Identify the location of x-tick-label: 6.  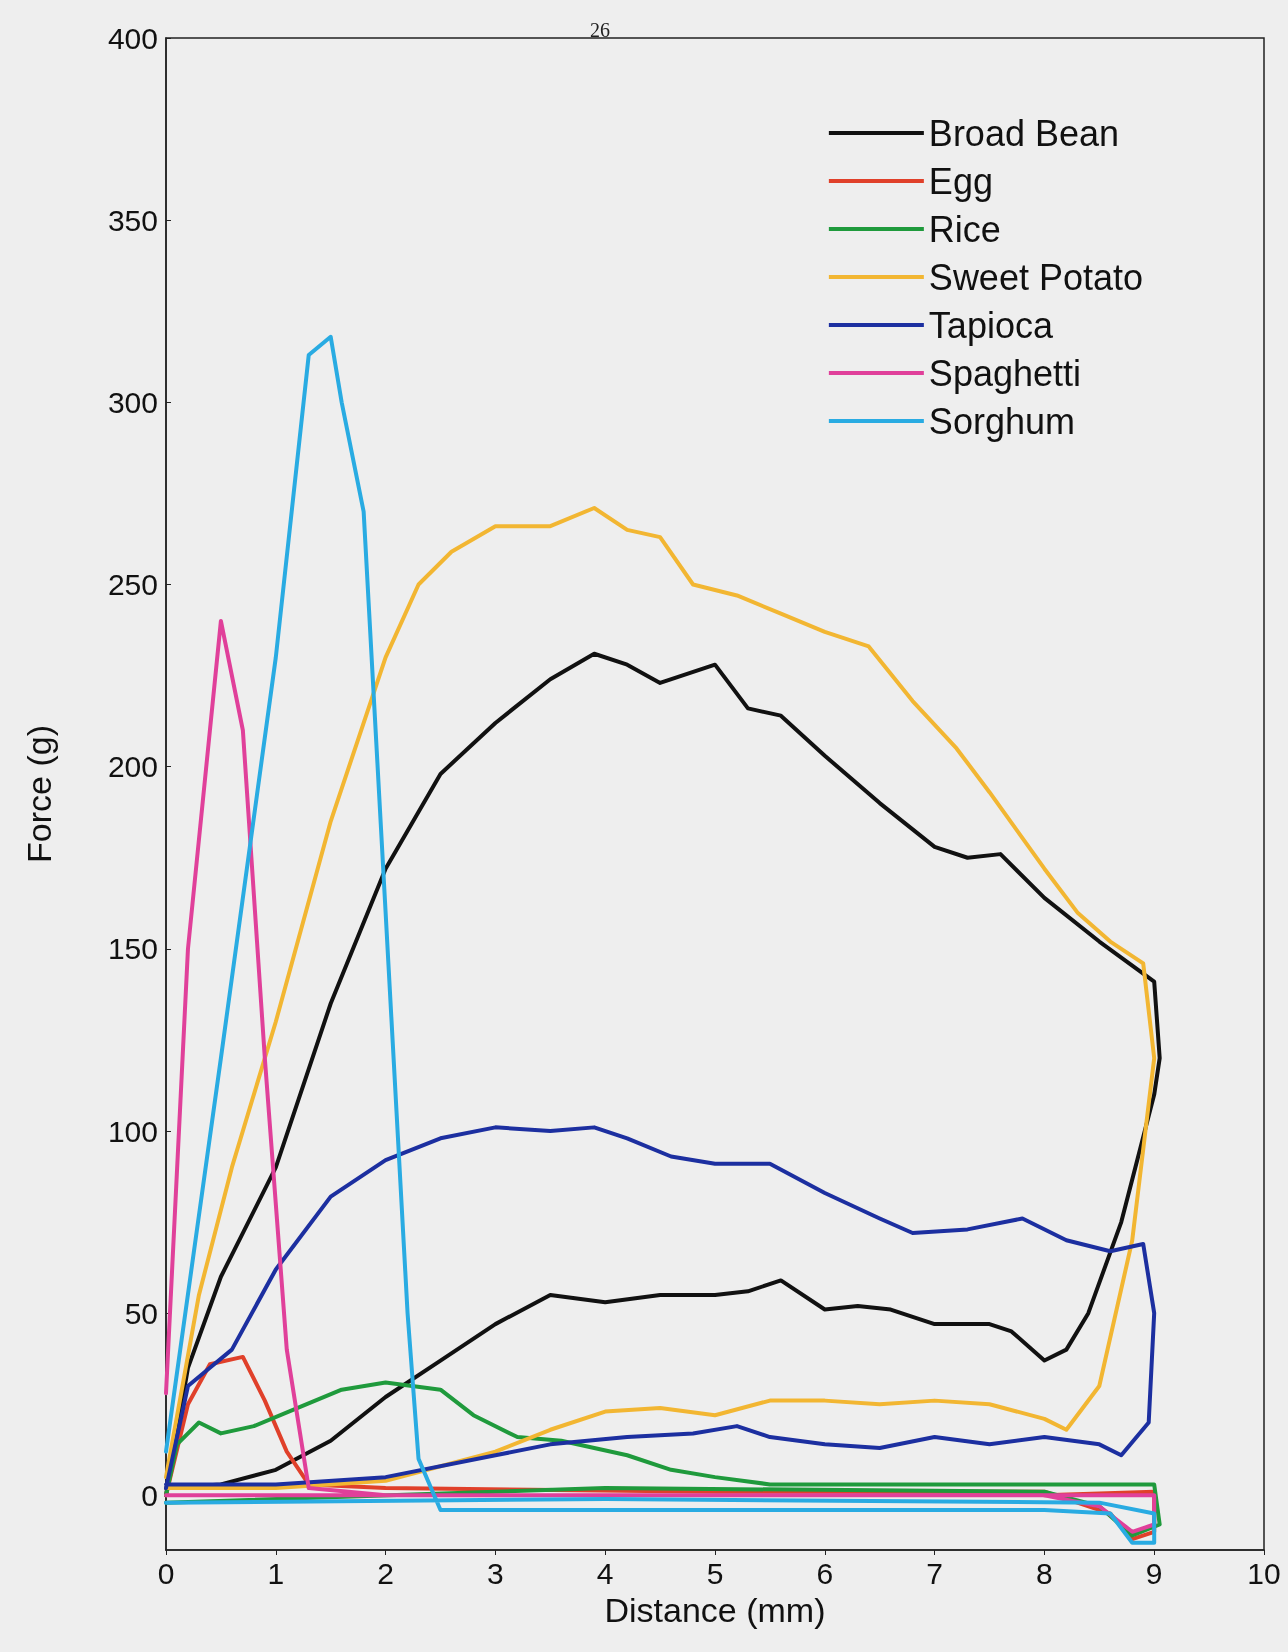
(825, 1573).